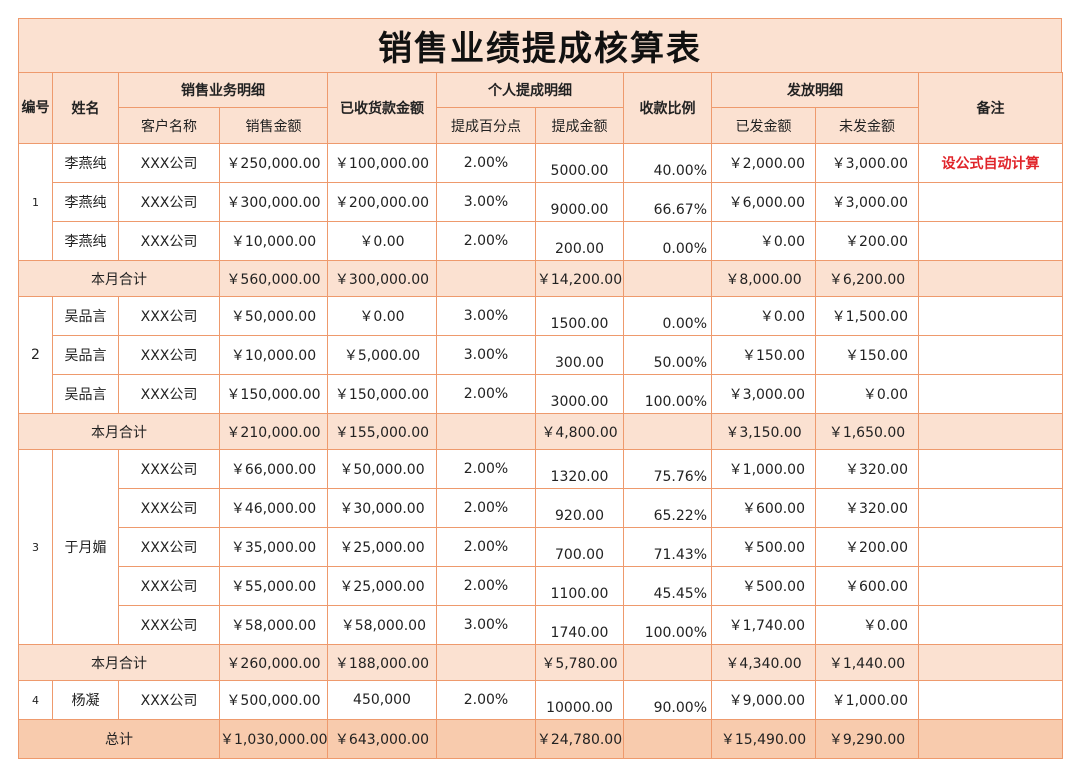 This screenshot has height=759, width=1080. Describe the element at coordinates (273, 547) in the screenshot. I see `cell-sales: ￥35,000.00` at that location.